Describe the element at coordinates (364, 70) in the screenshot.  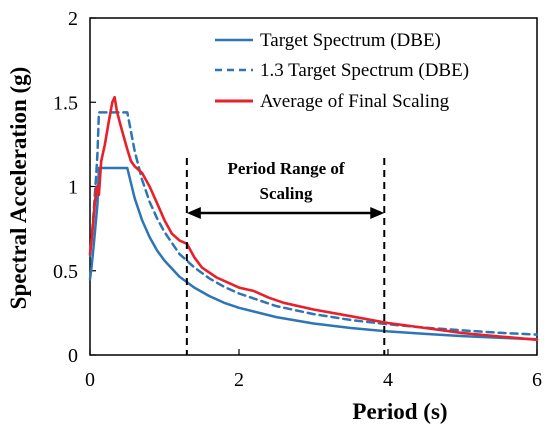
I see `legend-label-target-1-3: 1.3 Target Spectrum (DBE)` at that location.